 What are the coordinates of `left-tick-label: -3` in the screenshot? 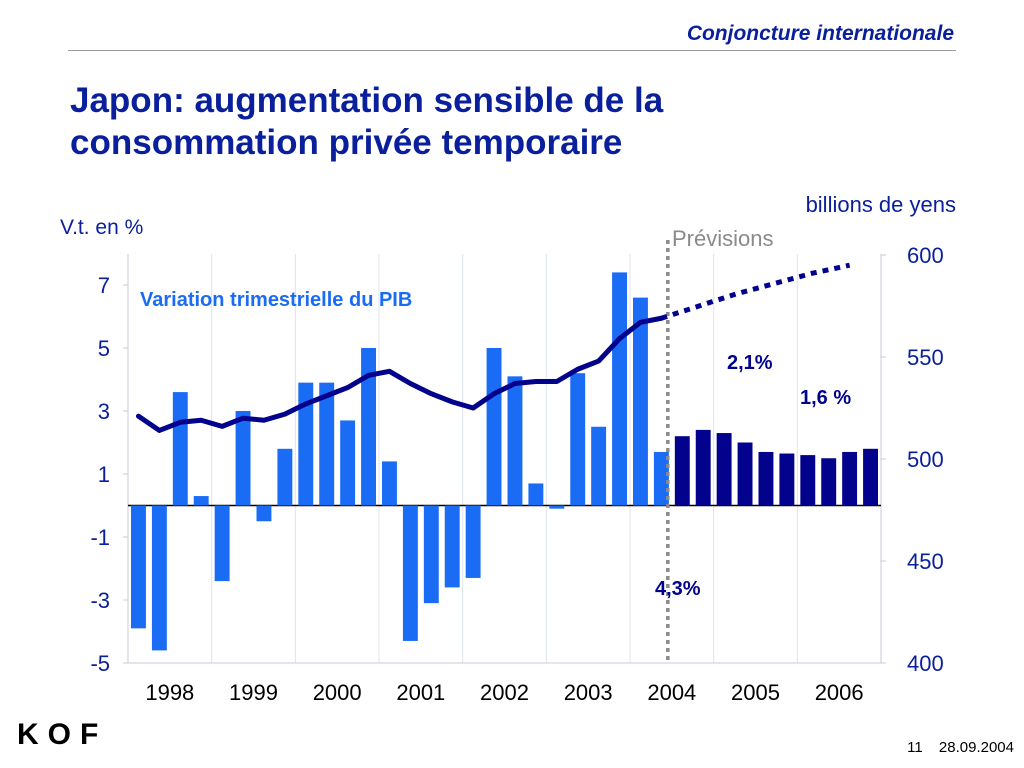 It's located at (100, 600).